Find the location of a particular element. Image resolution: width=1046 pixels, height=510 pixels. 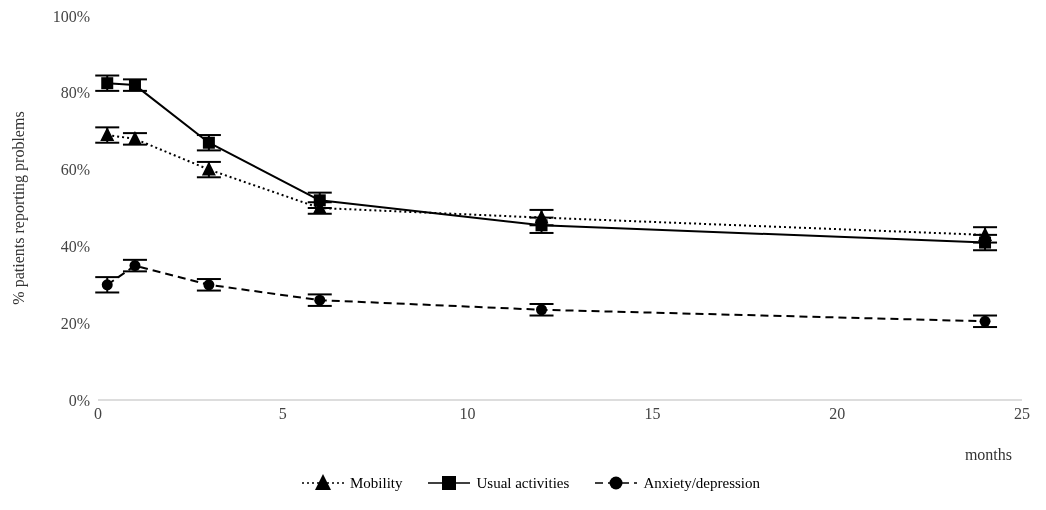

y-tick-label: 20% is located at coordinates (75, 323).